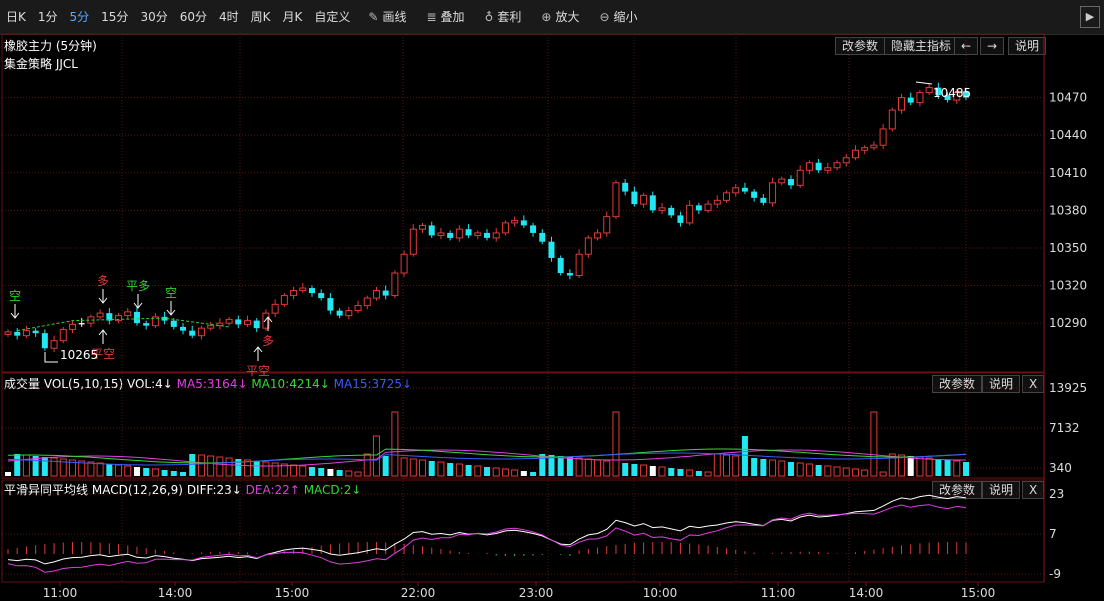  Describe the element at coordinates (921, 46) in the screenshot. I see `hide-main-indicator-button: 隐藏主指标` at that location.